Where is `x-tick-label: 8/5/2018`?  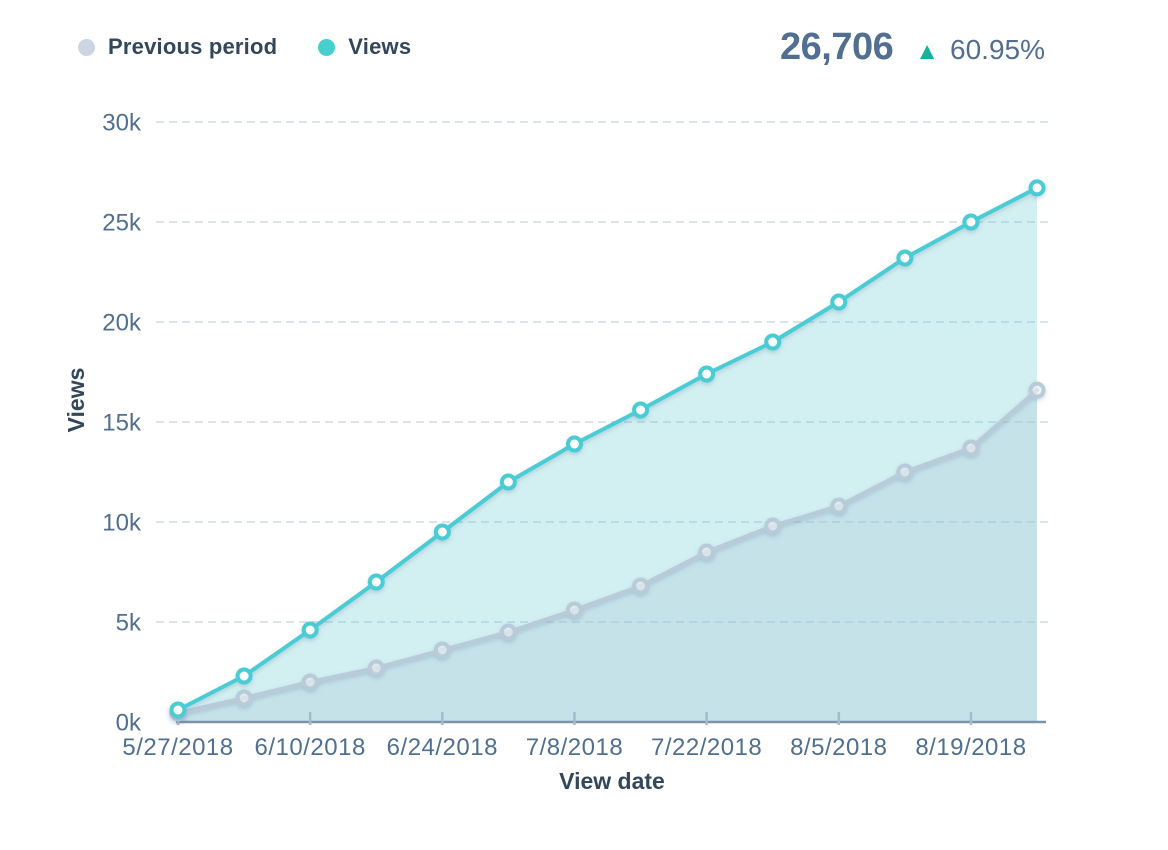 x-tick-label: 8/5/2018 is located at coordinates (838, 747).